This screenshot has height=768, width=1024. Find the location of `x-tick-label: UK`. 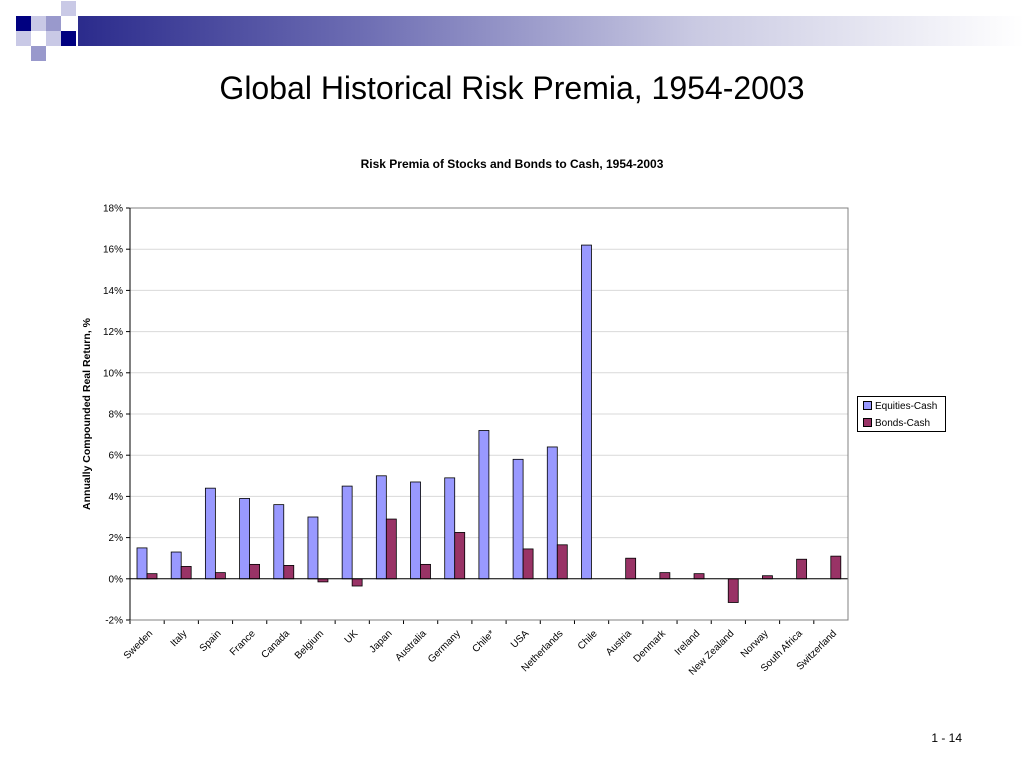

x-tick-label: UK is located at coordinates (352, 637).